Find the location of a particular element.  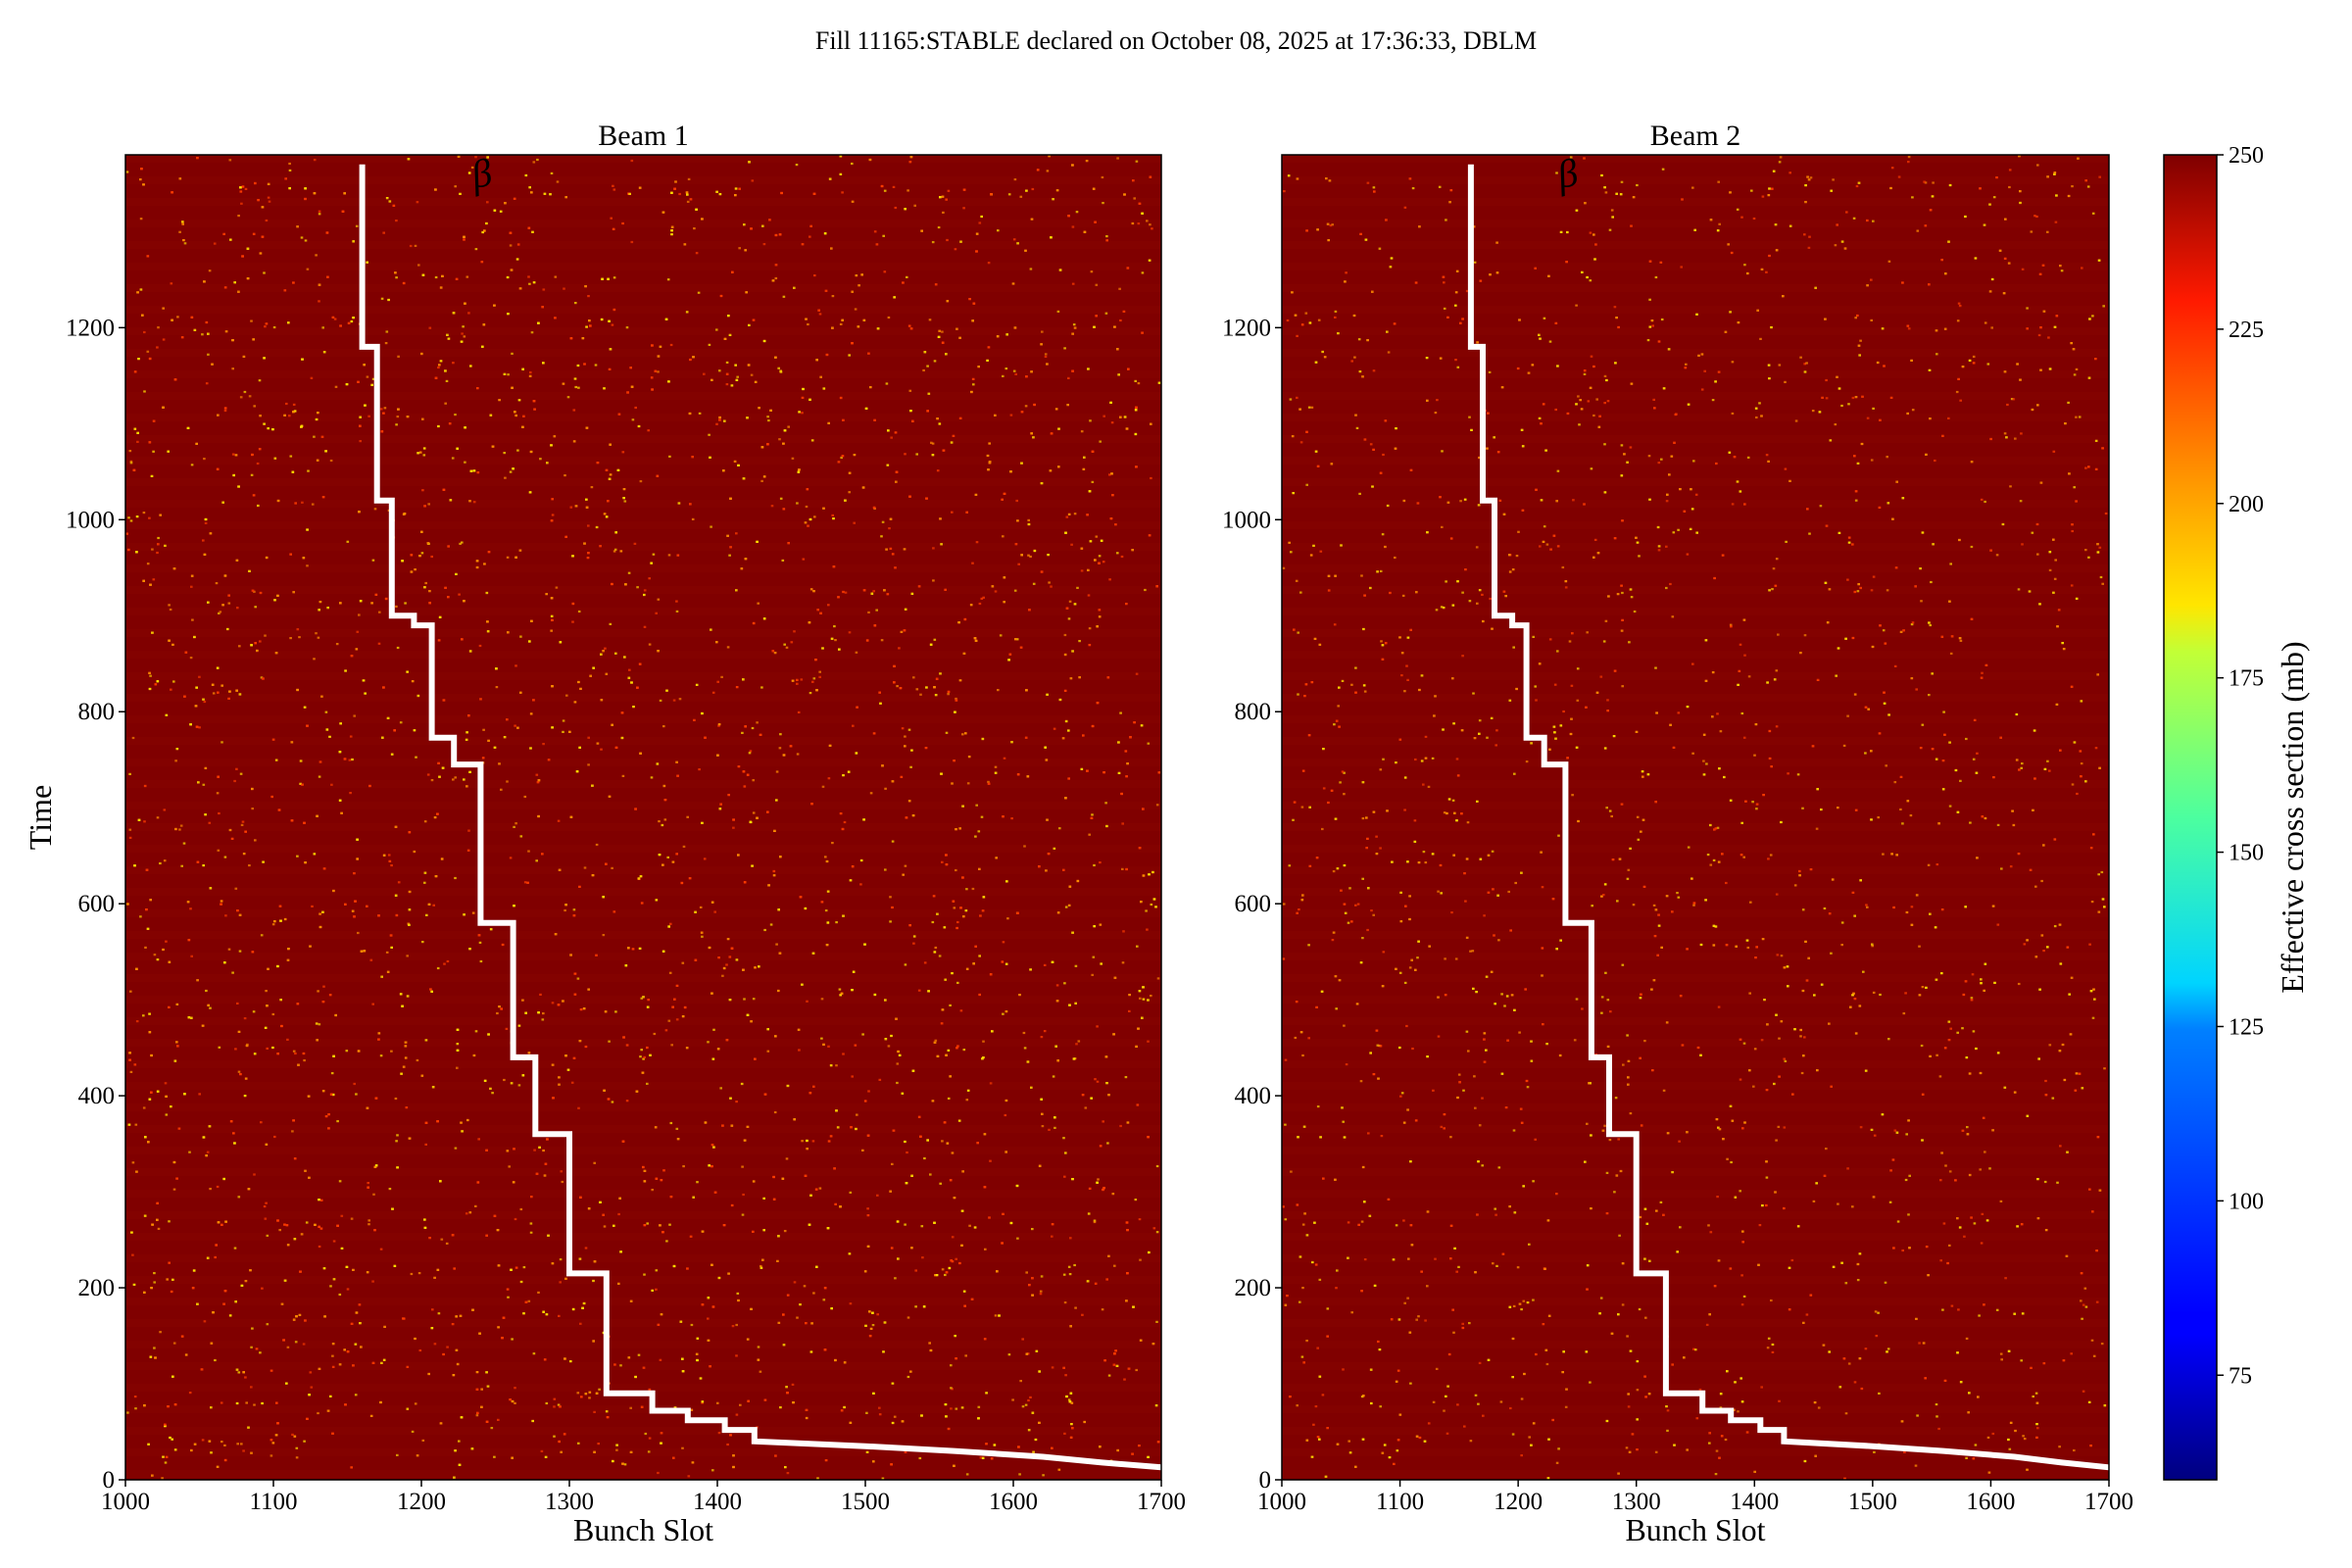

colorbar-gradient is located at coordinates (2190, 817).